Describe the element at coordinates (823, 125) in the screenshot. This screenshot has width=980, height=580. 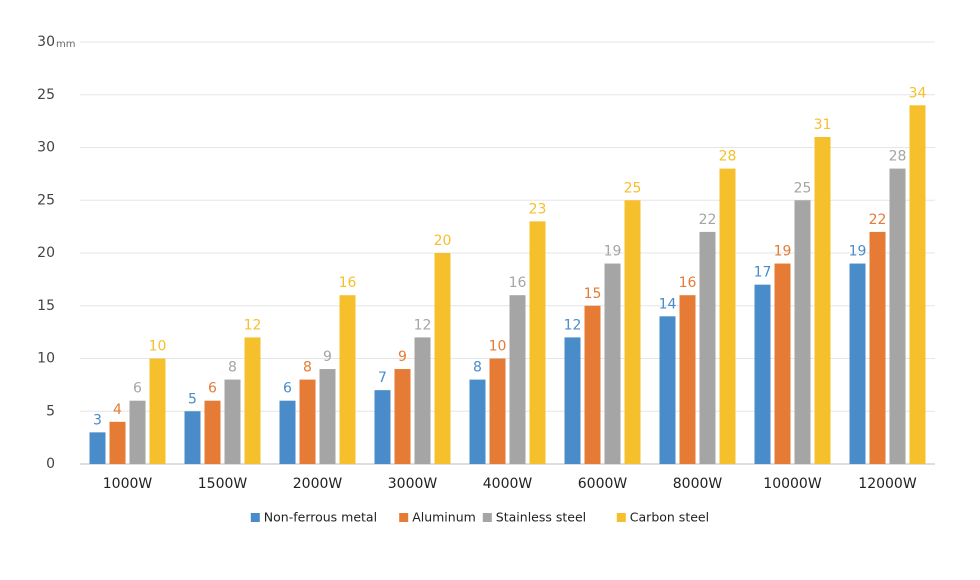
I see `value-label: 31` at that location.